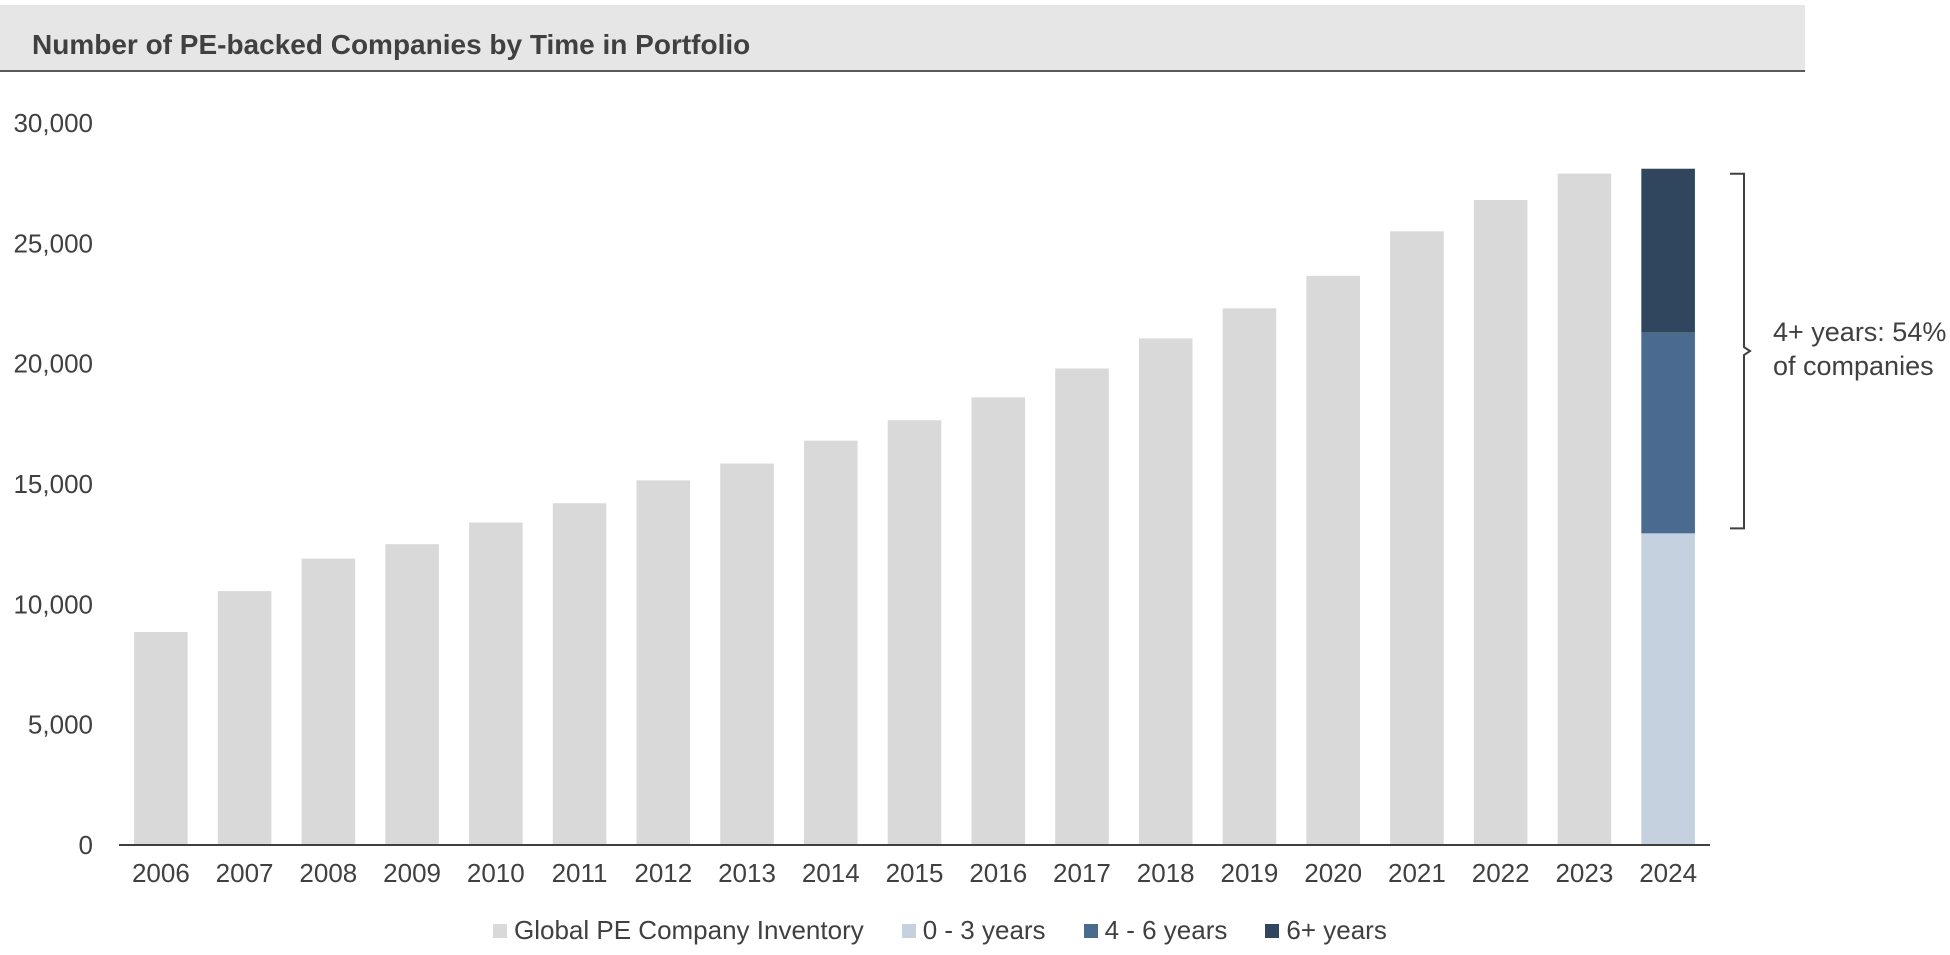 This screenshot has width=1950, height=955. What do you see at coordinates (412, 873) in the screenshot?
I see `x-tick-label: 2009` at bounding box center [412, 873].